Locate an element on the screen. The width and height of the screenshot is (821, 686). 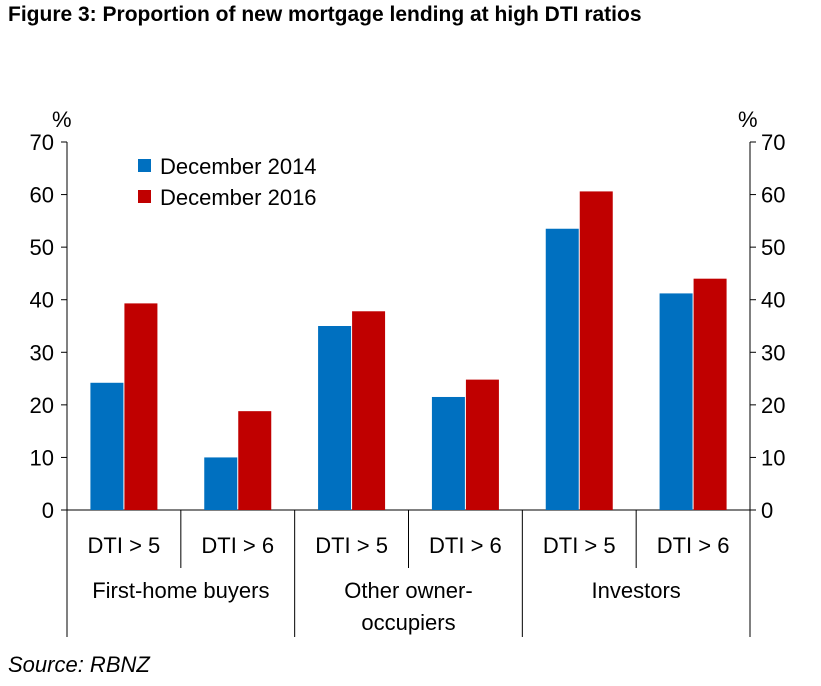
source-note: Source: RBNZ is located at coordinates (79, 664).